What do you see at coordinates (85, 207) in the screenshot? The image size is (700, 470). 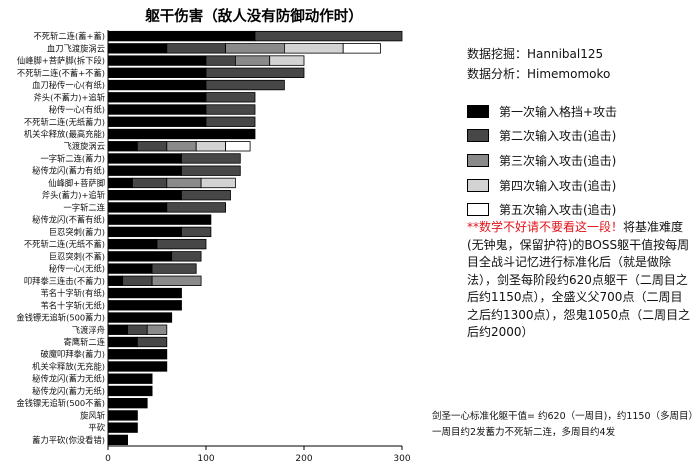 I see `category-label: 一字斩二连` at bounding box center [85, 207].